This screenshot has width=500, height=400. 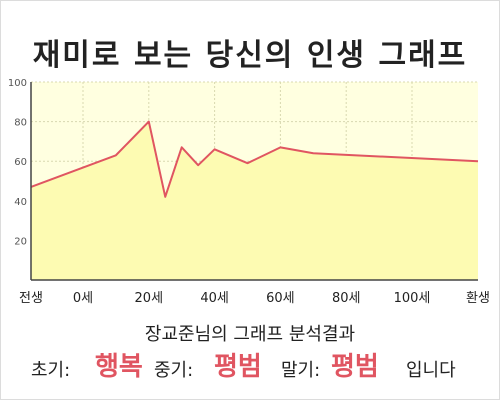 What do you see at coordinates (431, 370) in the screenshot?
I see `ending-text: 입니다` at bounding box center [431, 370].